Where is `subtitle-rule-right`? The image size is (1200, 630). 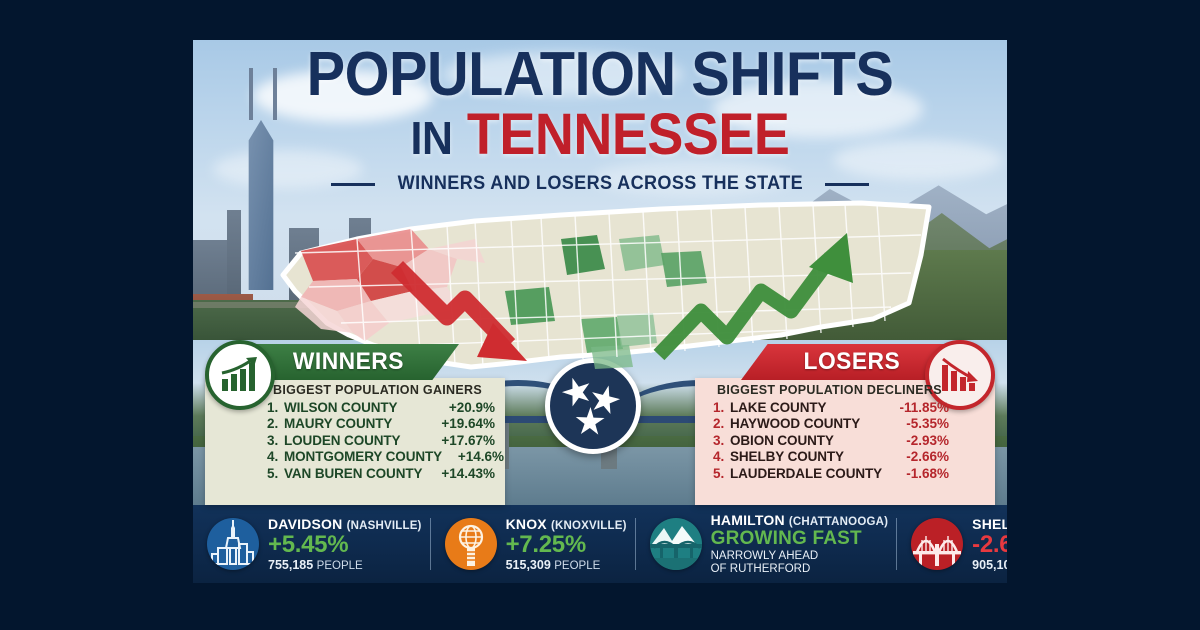
subtitle-rule-right is located at coordinates (847, 184).